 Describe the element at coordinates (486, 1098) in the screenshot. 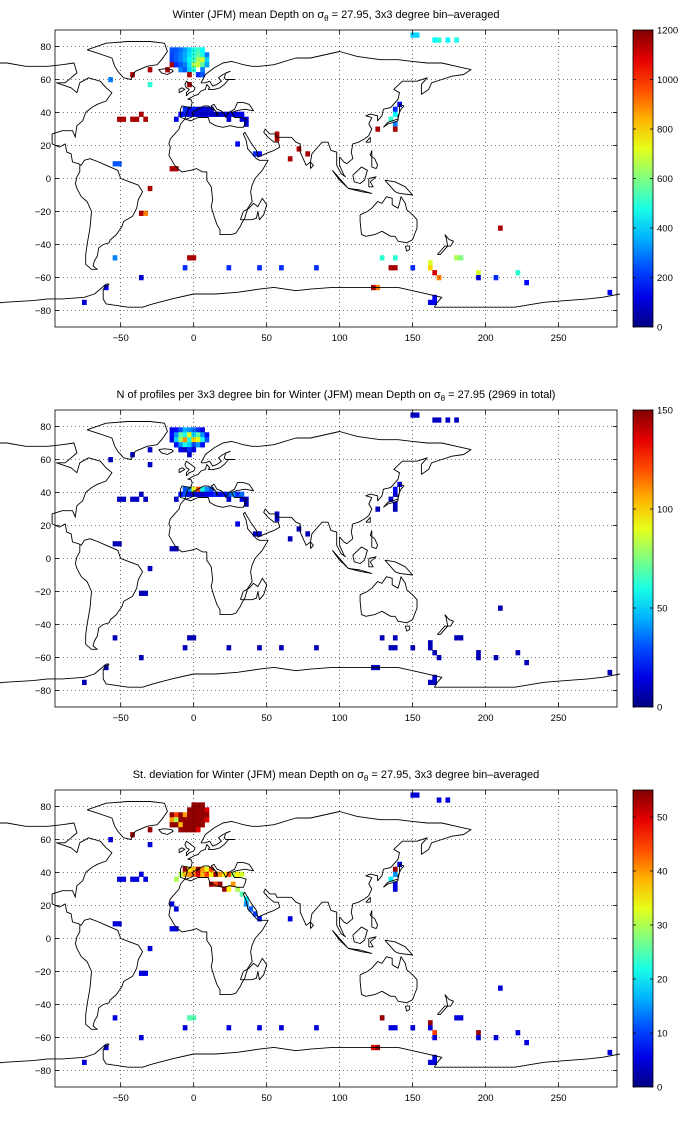

I see `x-tick-label: 200` at that location.